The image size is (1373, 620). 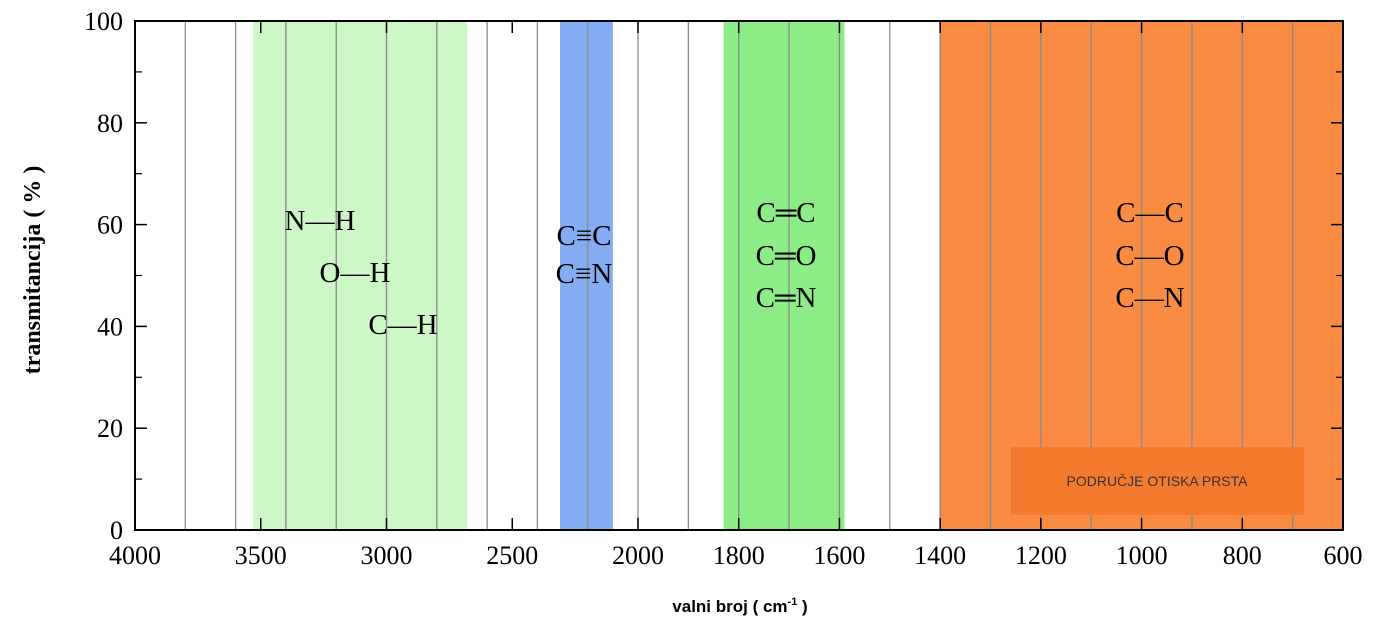 I want to click on y-tick-label-100: 100, so click(x=103, y=21).